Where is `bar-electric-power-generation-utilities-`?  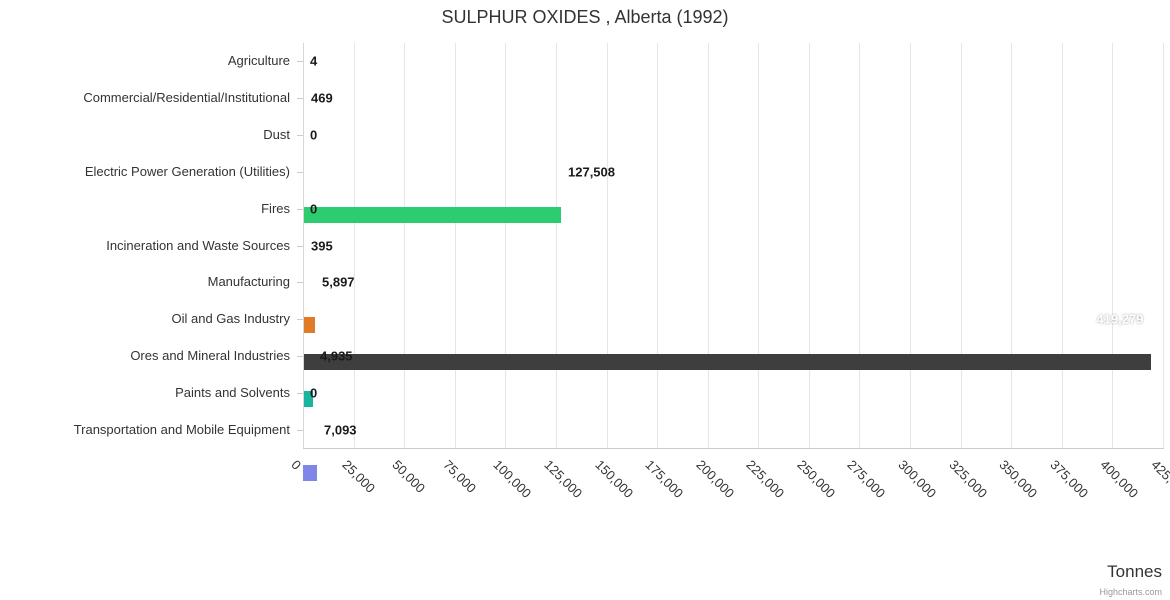 bar-electric-power-generation-utilities- is located at coordinates (432, 215).